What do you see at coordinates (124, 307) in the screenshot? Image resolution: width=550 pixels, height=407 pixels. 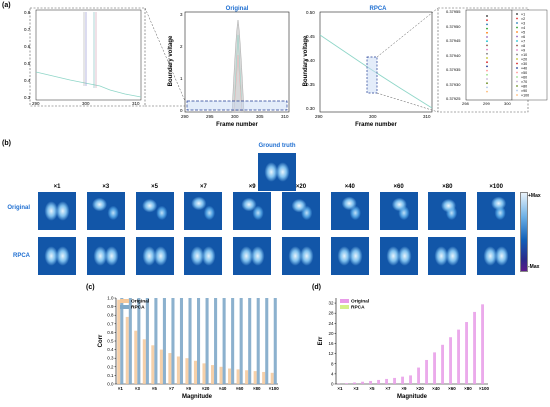 I see `legend-swatch` at bounding box center [124, 307].